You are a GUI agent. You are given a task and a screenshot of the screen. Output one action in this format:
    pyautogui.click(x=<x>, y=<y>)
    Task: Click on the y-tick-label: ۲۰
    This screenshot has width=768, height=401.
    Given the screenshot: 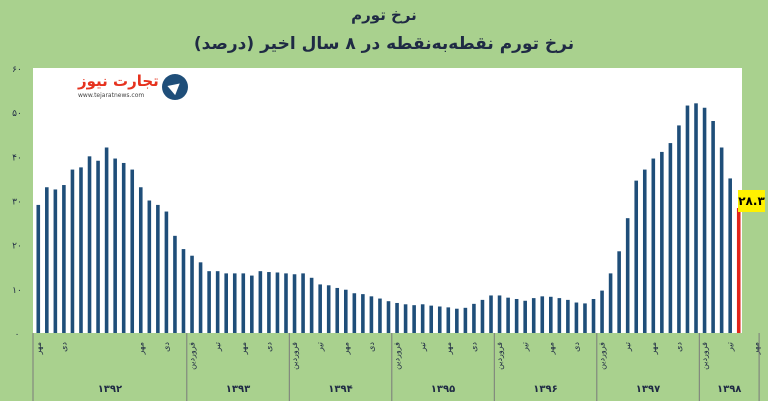 What is the action you would take?
    pyautogui.click(x=17, y=247)
    